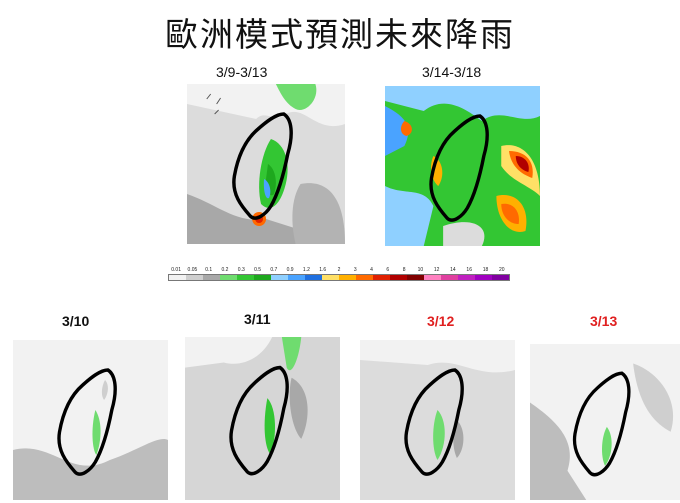  What do you see at coordinates (453, 270) in the screenshot?
I see `colorbar-tick: 14` at bounding box center [453, 270].